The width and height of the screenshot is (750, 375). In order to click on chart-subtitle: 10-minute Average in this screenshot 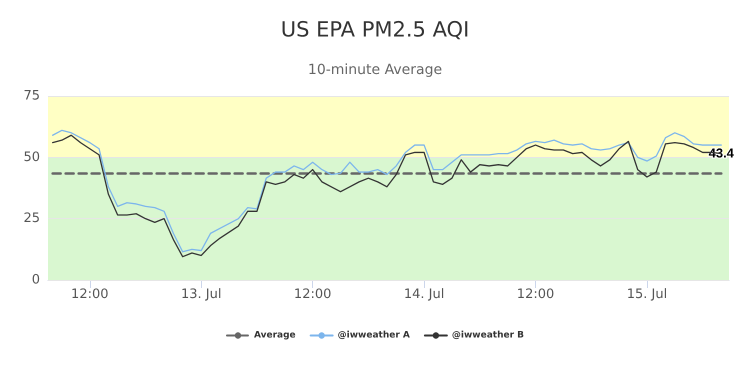, I will do `click(375, 70)`.